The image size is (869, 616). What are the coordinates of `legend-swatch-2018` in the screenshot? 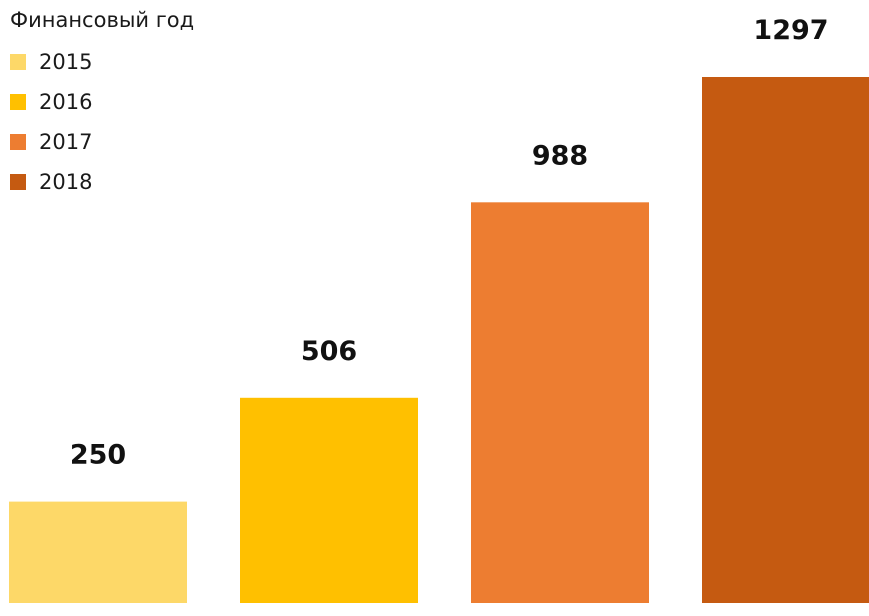 It's located at (18, 182).